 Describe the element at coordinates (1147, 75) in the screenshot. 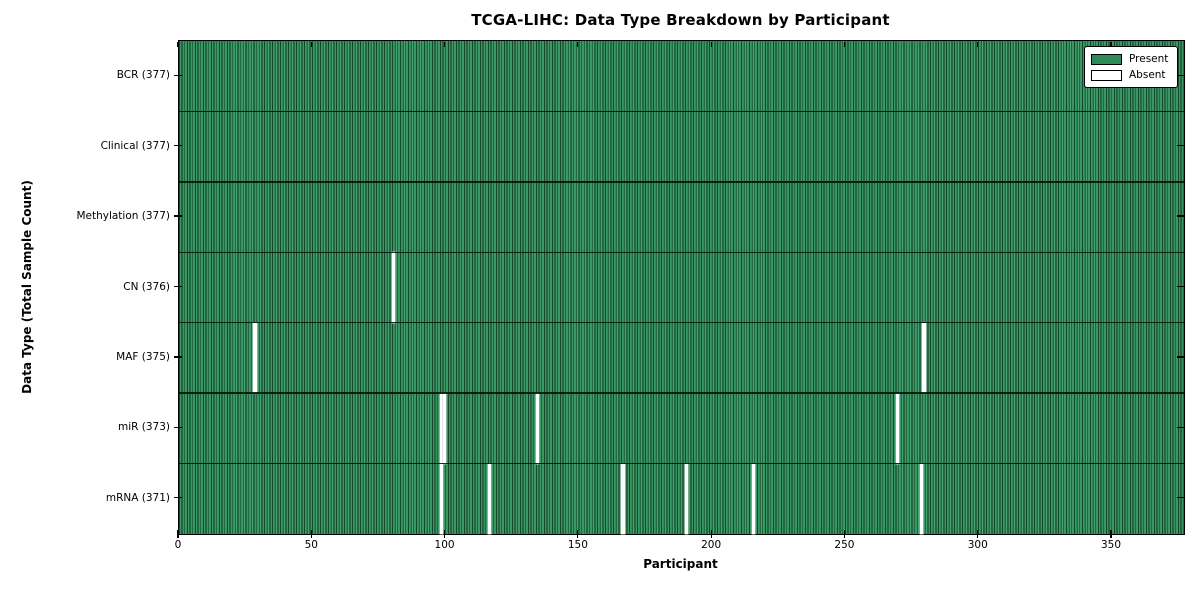

I see `legend-label-absent: Absent` at that location.